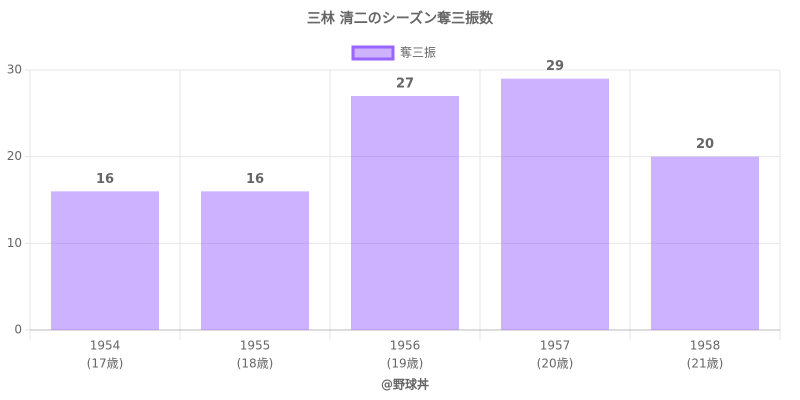 This screenshot has width=800, height=400. I want to click on x-tick-label: (18歳), so click(255, 364).